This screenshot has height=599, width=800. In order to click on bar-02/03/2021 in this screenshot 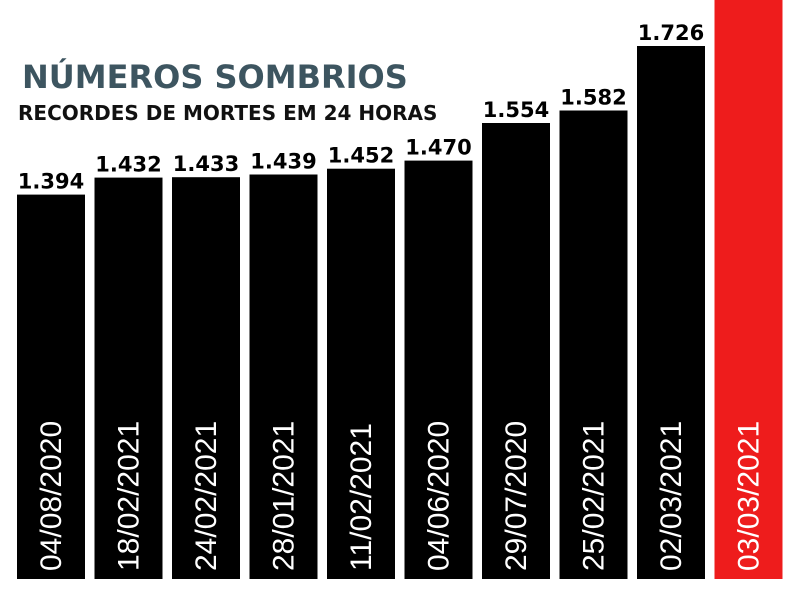, I will do `click(671, 312)`.